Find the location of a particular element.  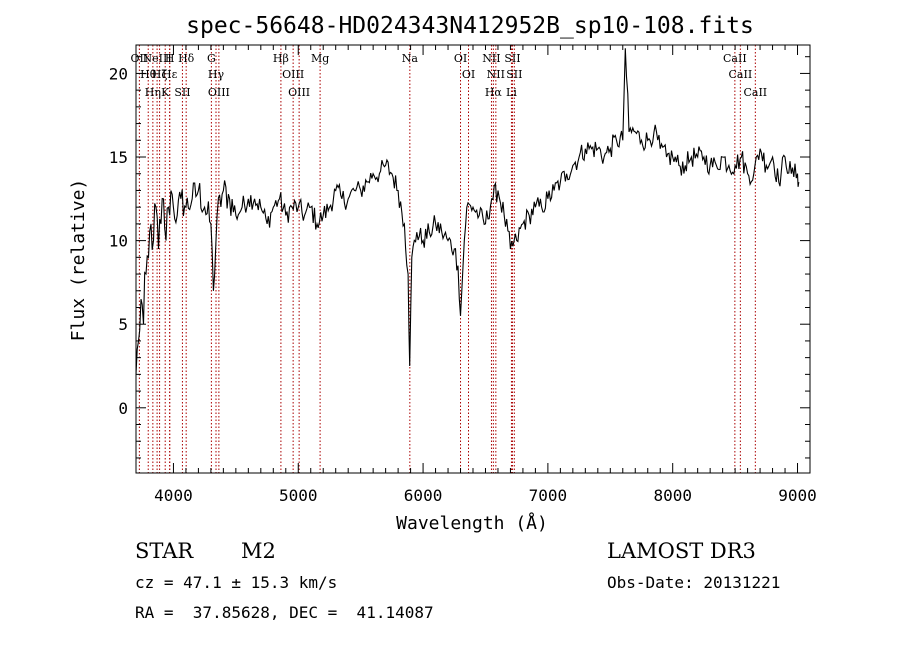

line-marker-label: H is located at coordinates (170, 58).